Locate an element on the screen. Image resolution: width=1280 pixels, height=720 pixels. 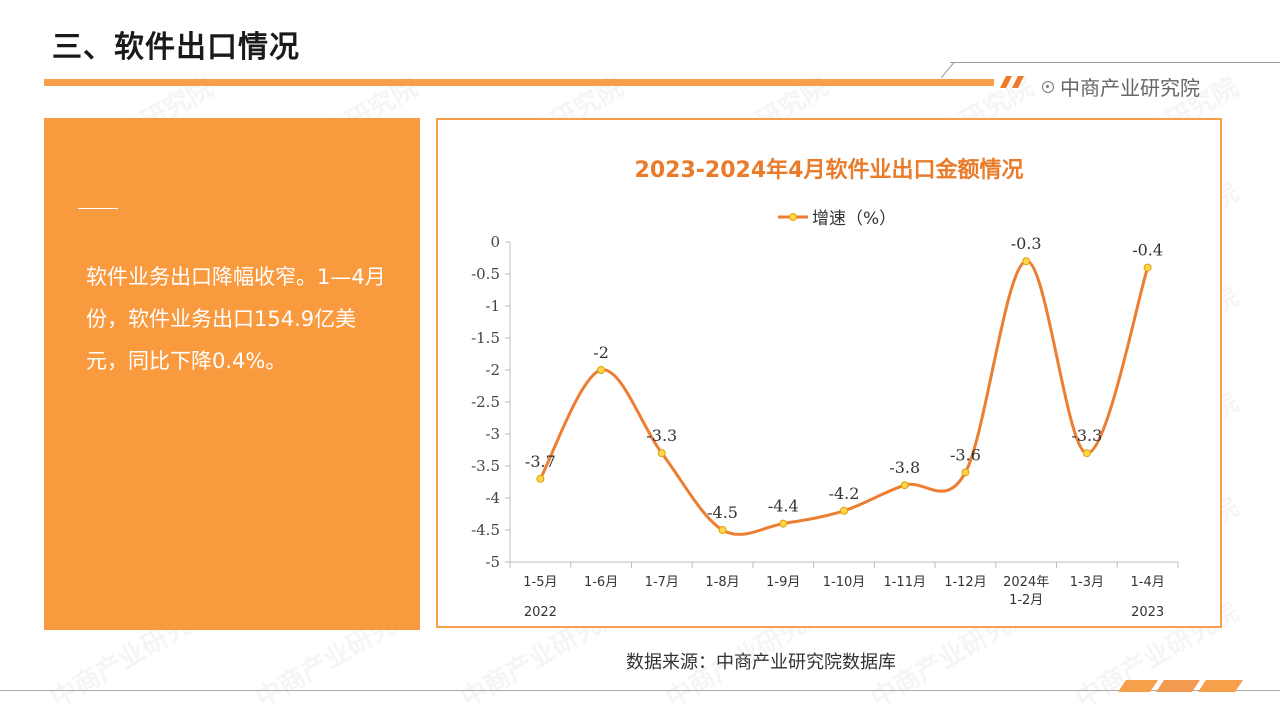
y-tick-label: -3.5 is located at coordinates (485, 466).